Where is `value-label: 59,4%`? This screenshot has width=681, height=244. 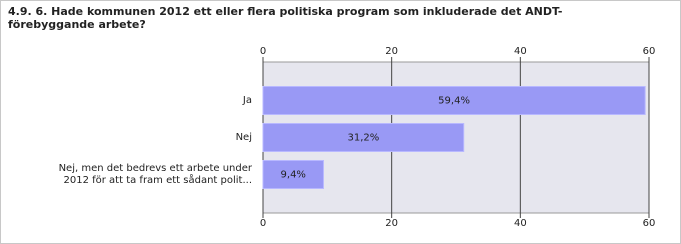
value-label: 59,4% is located at coordinates (454, 101).